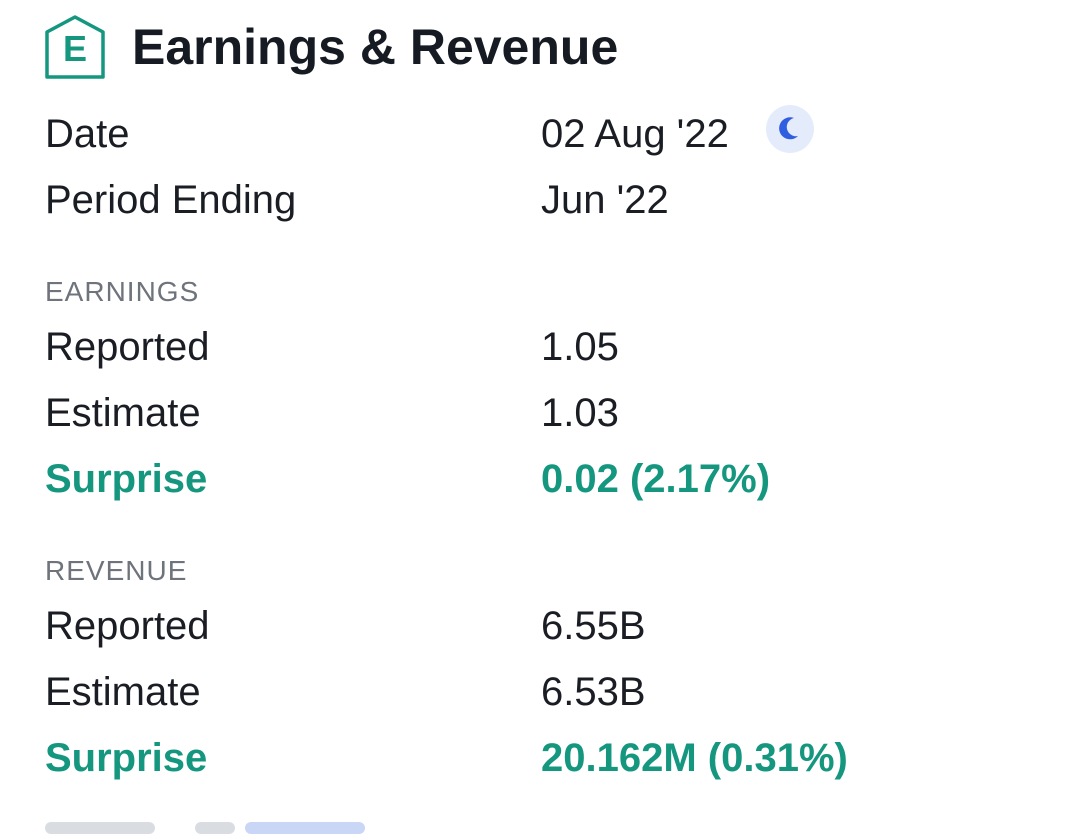  I want to click on badge-letter: E, so click(74, 48).